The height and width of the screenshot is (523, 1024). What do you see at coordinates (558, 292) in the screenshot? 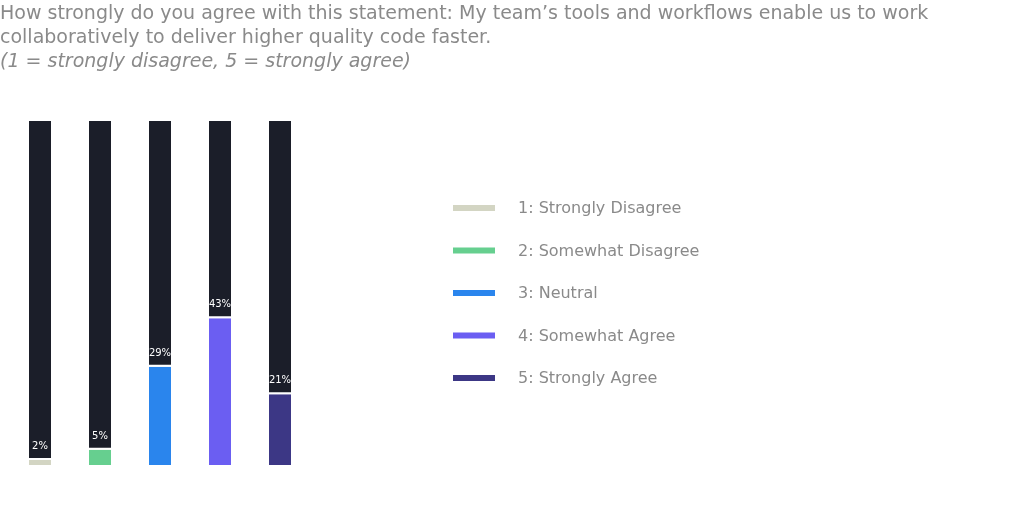
I see `legend-label: 3: Neutral` at bounding box center [558, 292].